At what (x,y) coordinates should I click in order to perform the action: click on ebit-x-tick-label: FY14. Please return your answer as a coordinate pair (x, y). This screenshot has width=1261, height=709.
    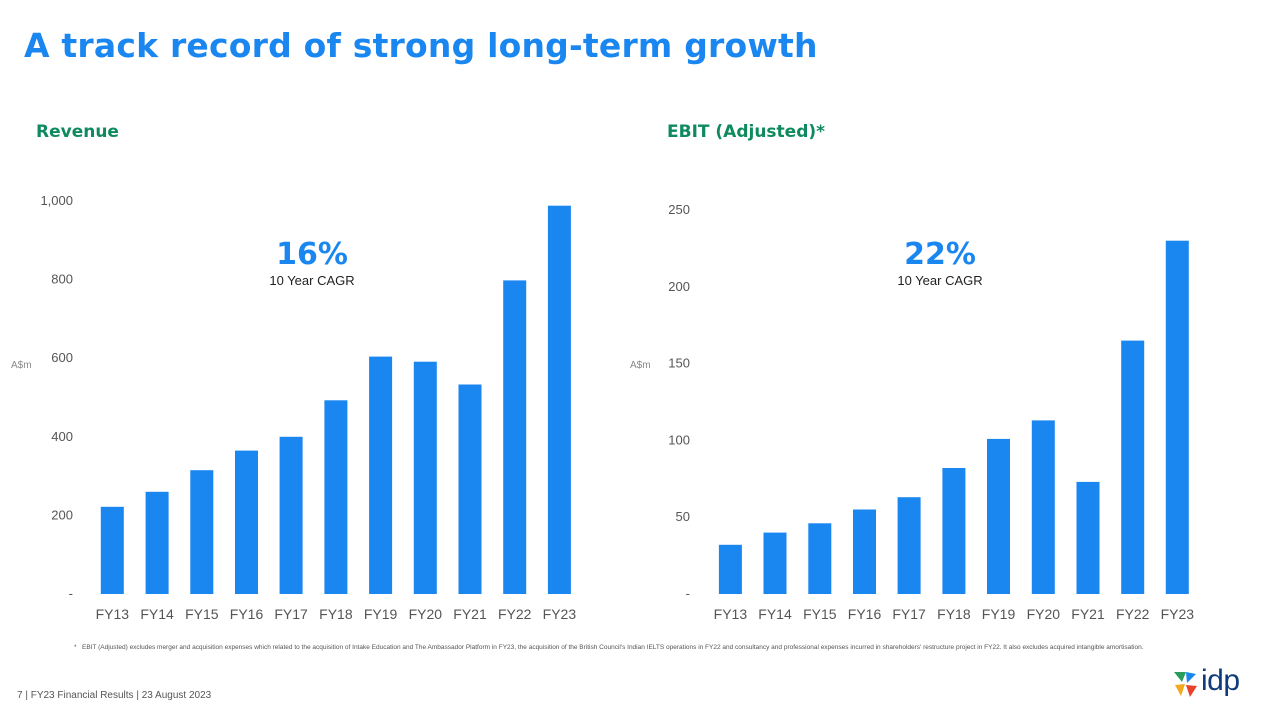
    Looking at the image, I should click on (775, 614).